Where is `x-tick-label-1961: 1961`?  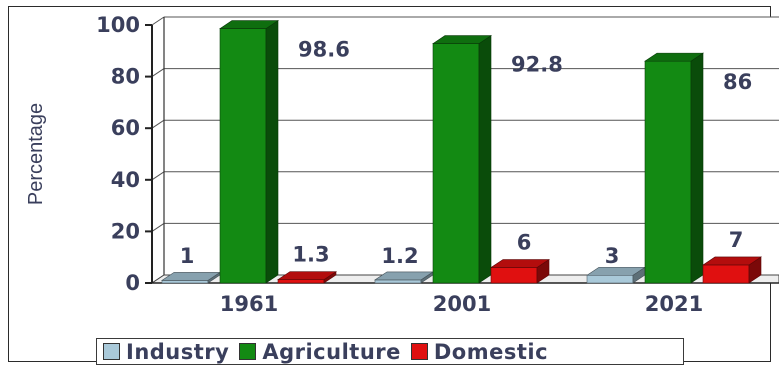 x-tick-label-1961: 1961 is located at coordinates (249, 304).